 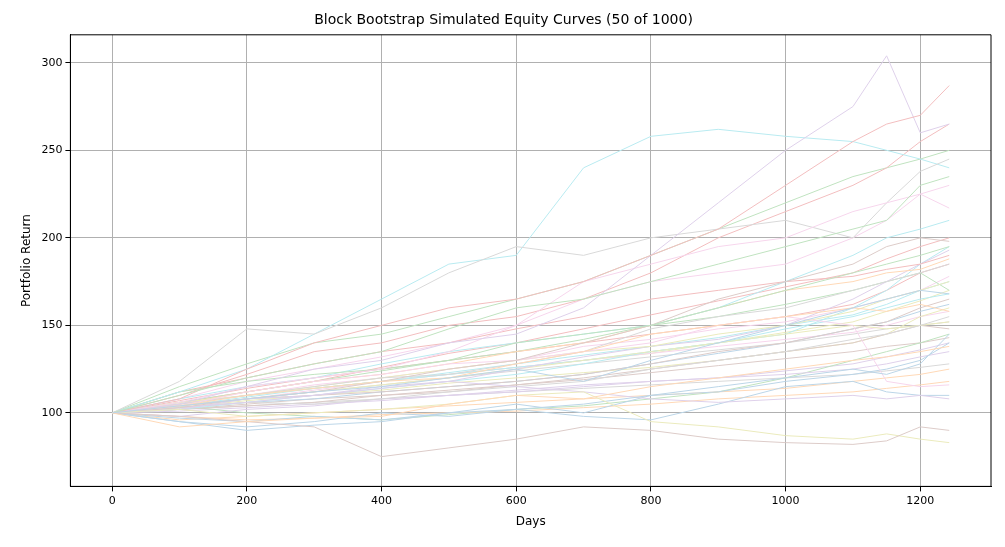 What do you see at coordinates (247, 500) in the screenshot?
I see `x-tick-label: 200` at bounding box center [247, 500].